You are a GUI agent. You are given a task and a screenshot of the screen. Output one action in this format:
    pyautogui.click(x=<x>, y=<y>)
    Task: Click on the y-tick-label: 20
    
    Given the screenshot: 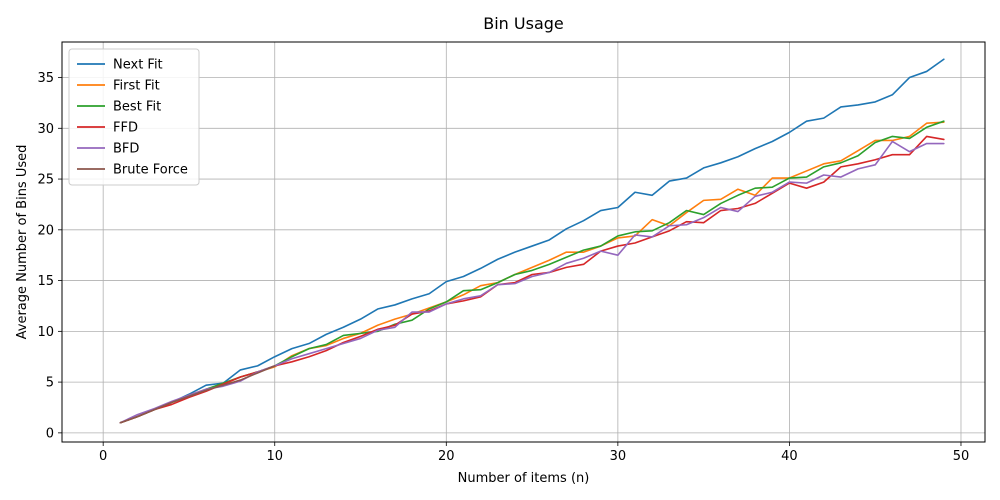 What is the action you would take?
    pyautogui.click(x=45, y=230)
    